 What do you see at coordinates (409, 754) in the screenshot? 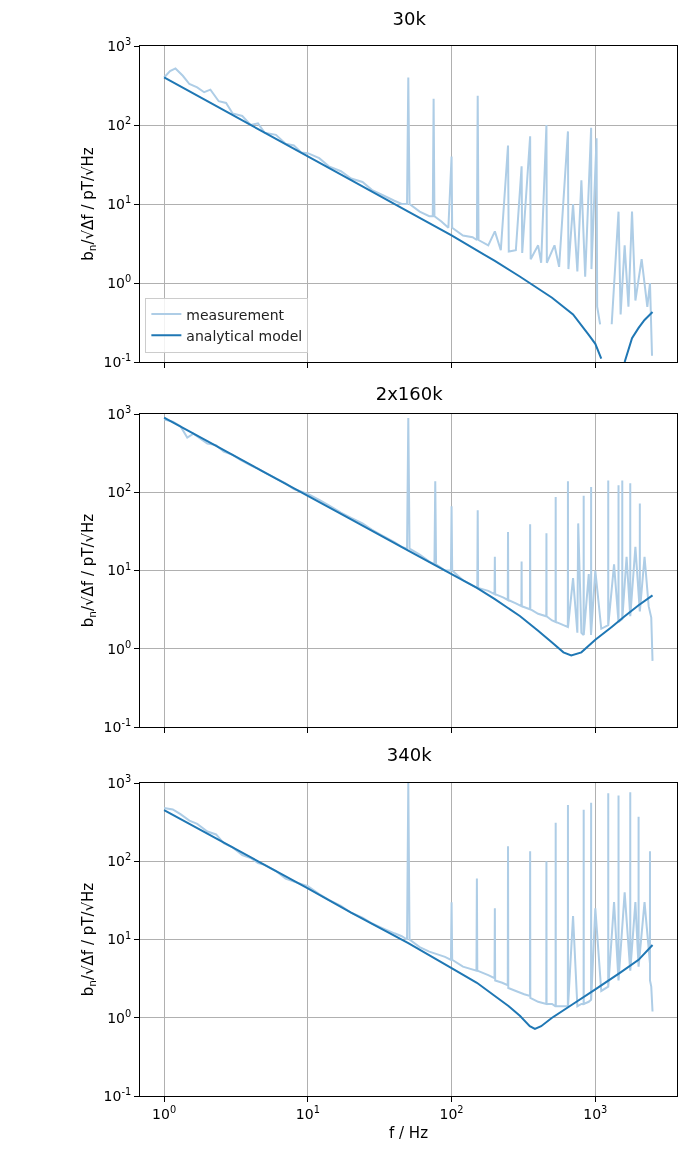
I see `chart-title: 340k` at bounding box center [409, 754].